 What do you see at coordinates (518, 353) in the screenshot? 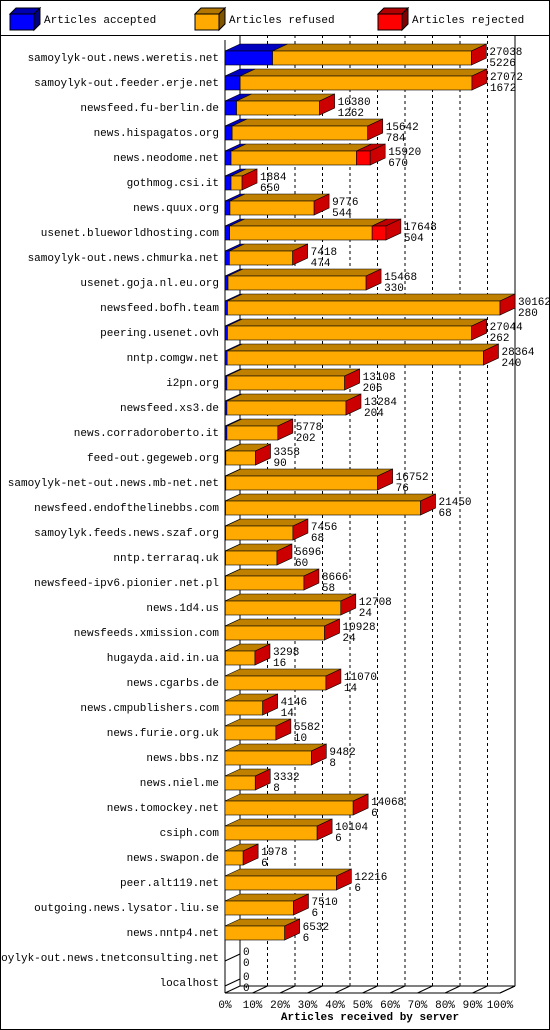
I see `data-label: 28364` at bounding box center [518, 353].